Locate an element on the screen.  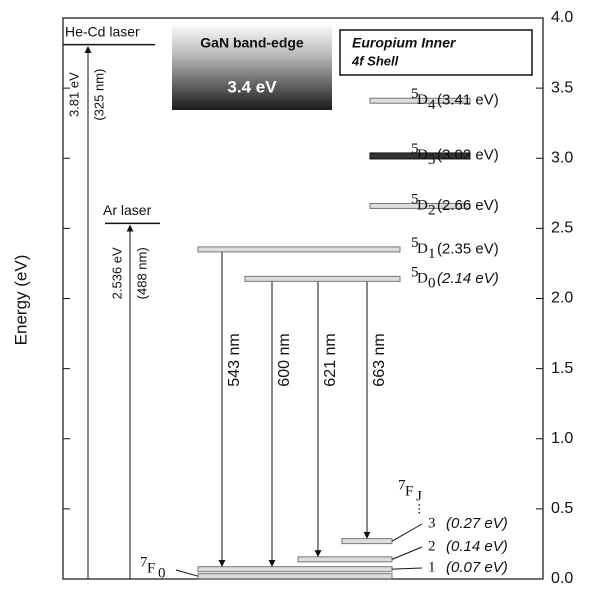
level-energy: (0.07 eV) is located at coordinates (477, 567).